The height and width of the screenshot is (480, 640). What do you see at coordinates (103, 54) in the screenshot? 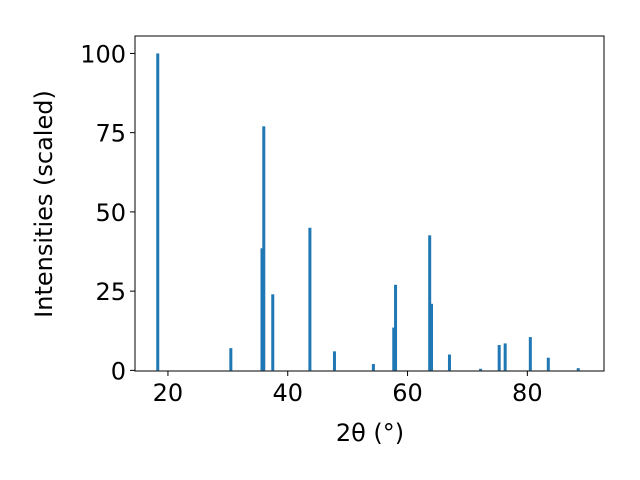
I see `y-tick-label: 100` at bounding box center [103, 54].